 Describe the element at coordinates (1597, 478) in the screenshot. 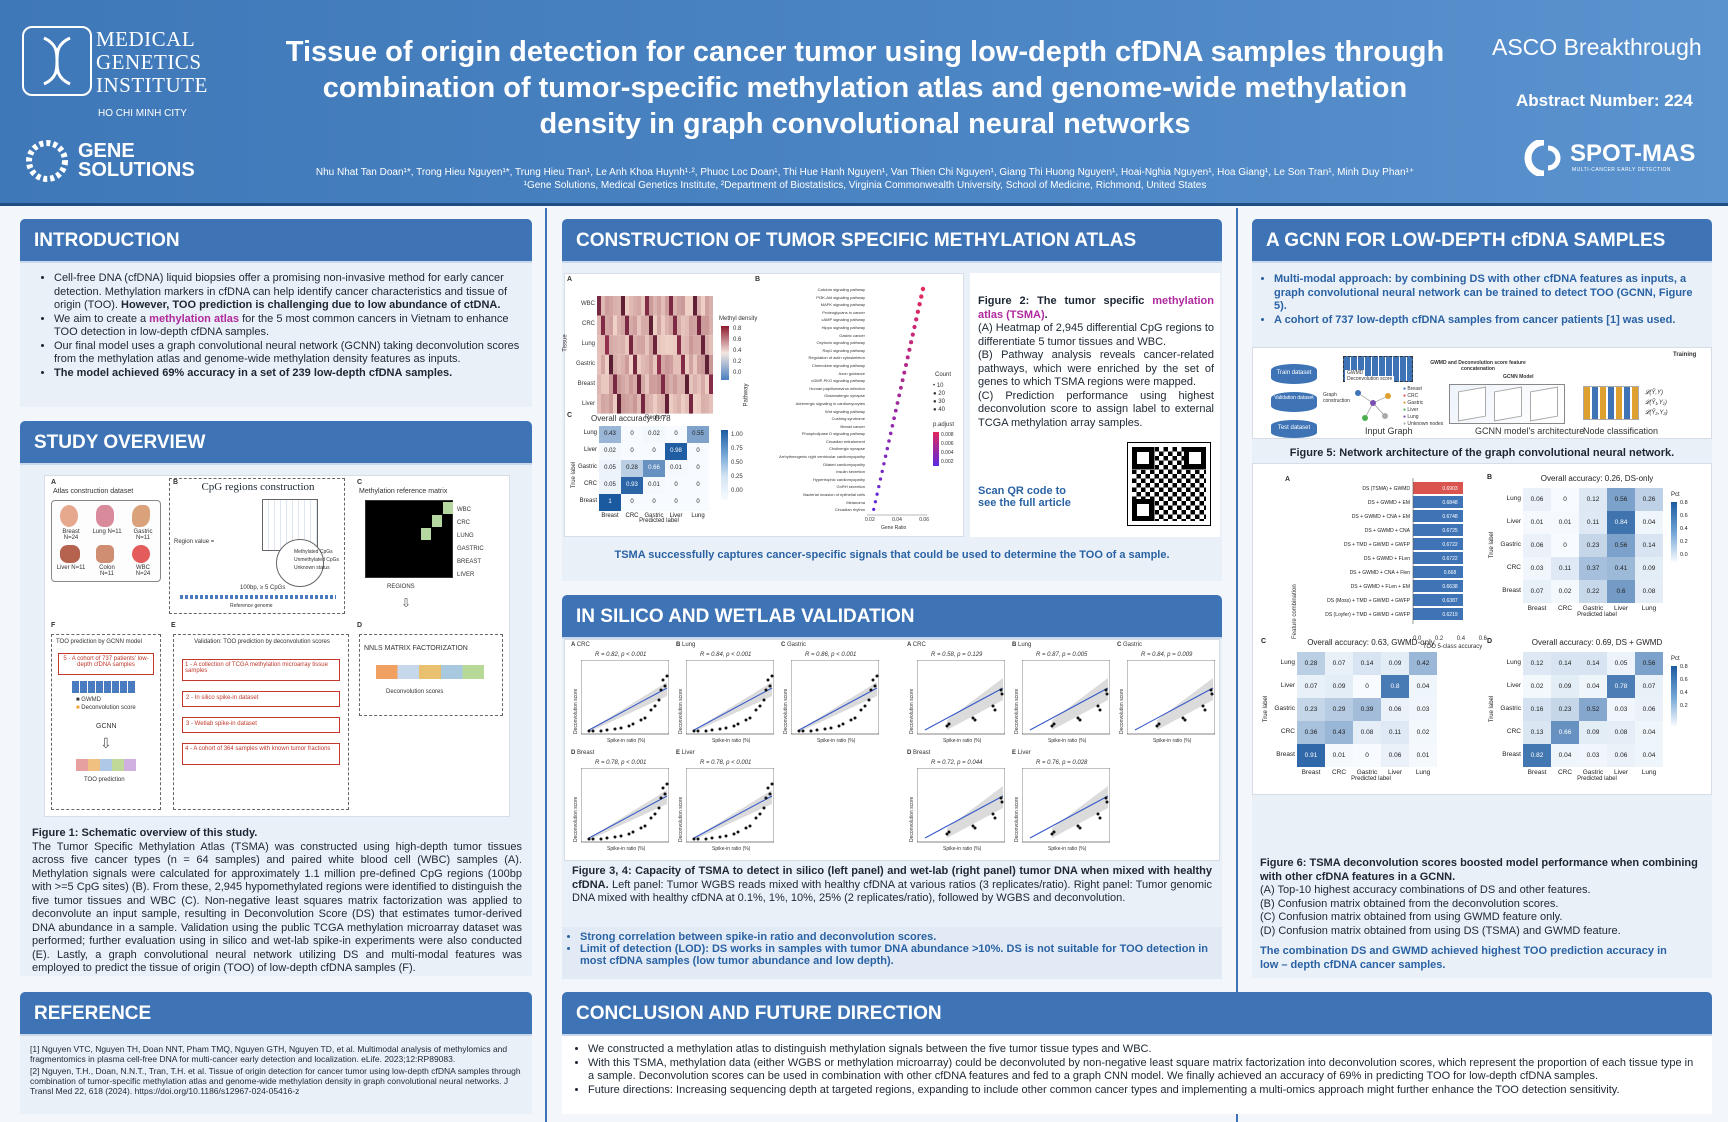

I see `cm-title: Overall accuracy: 0.26, DS-only` at that location.